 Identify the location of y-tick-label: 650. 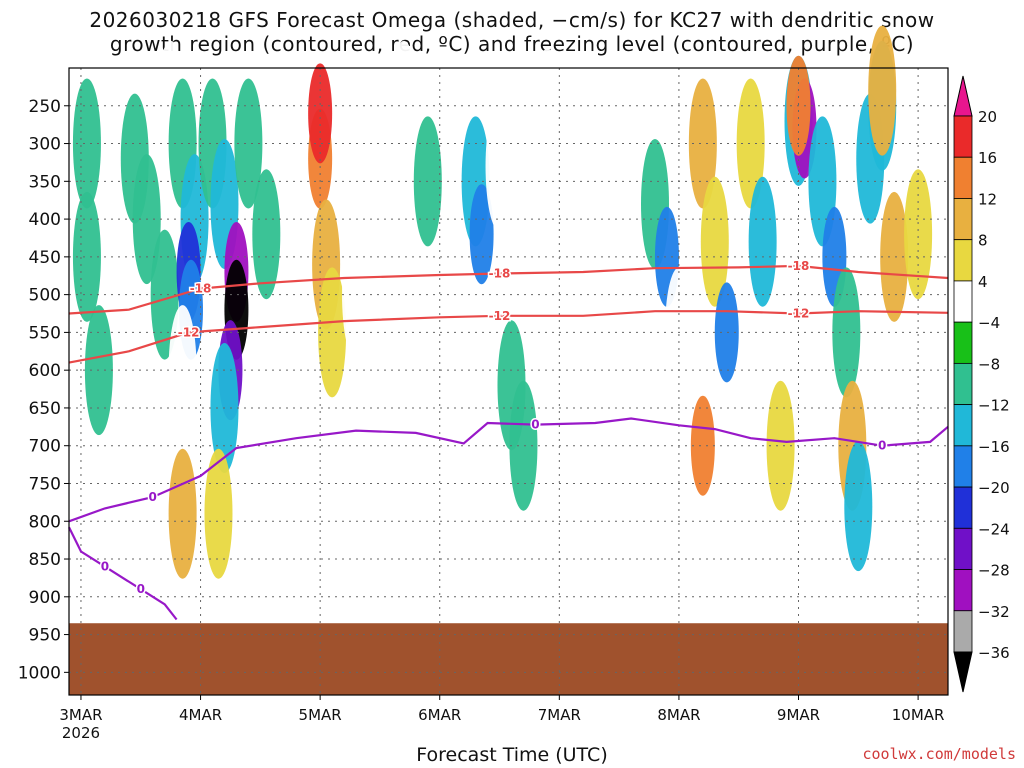
(45, 409).